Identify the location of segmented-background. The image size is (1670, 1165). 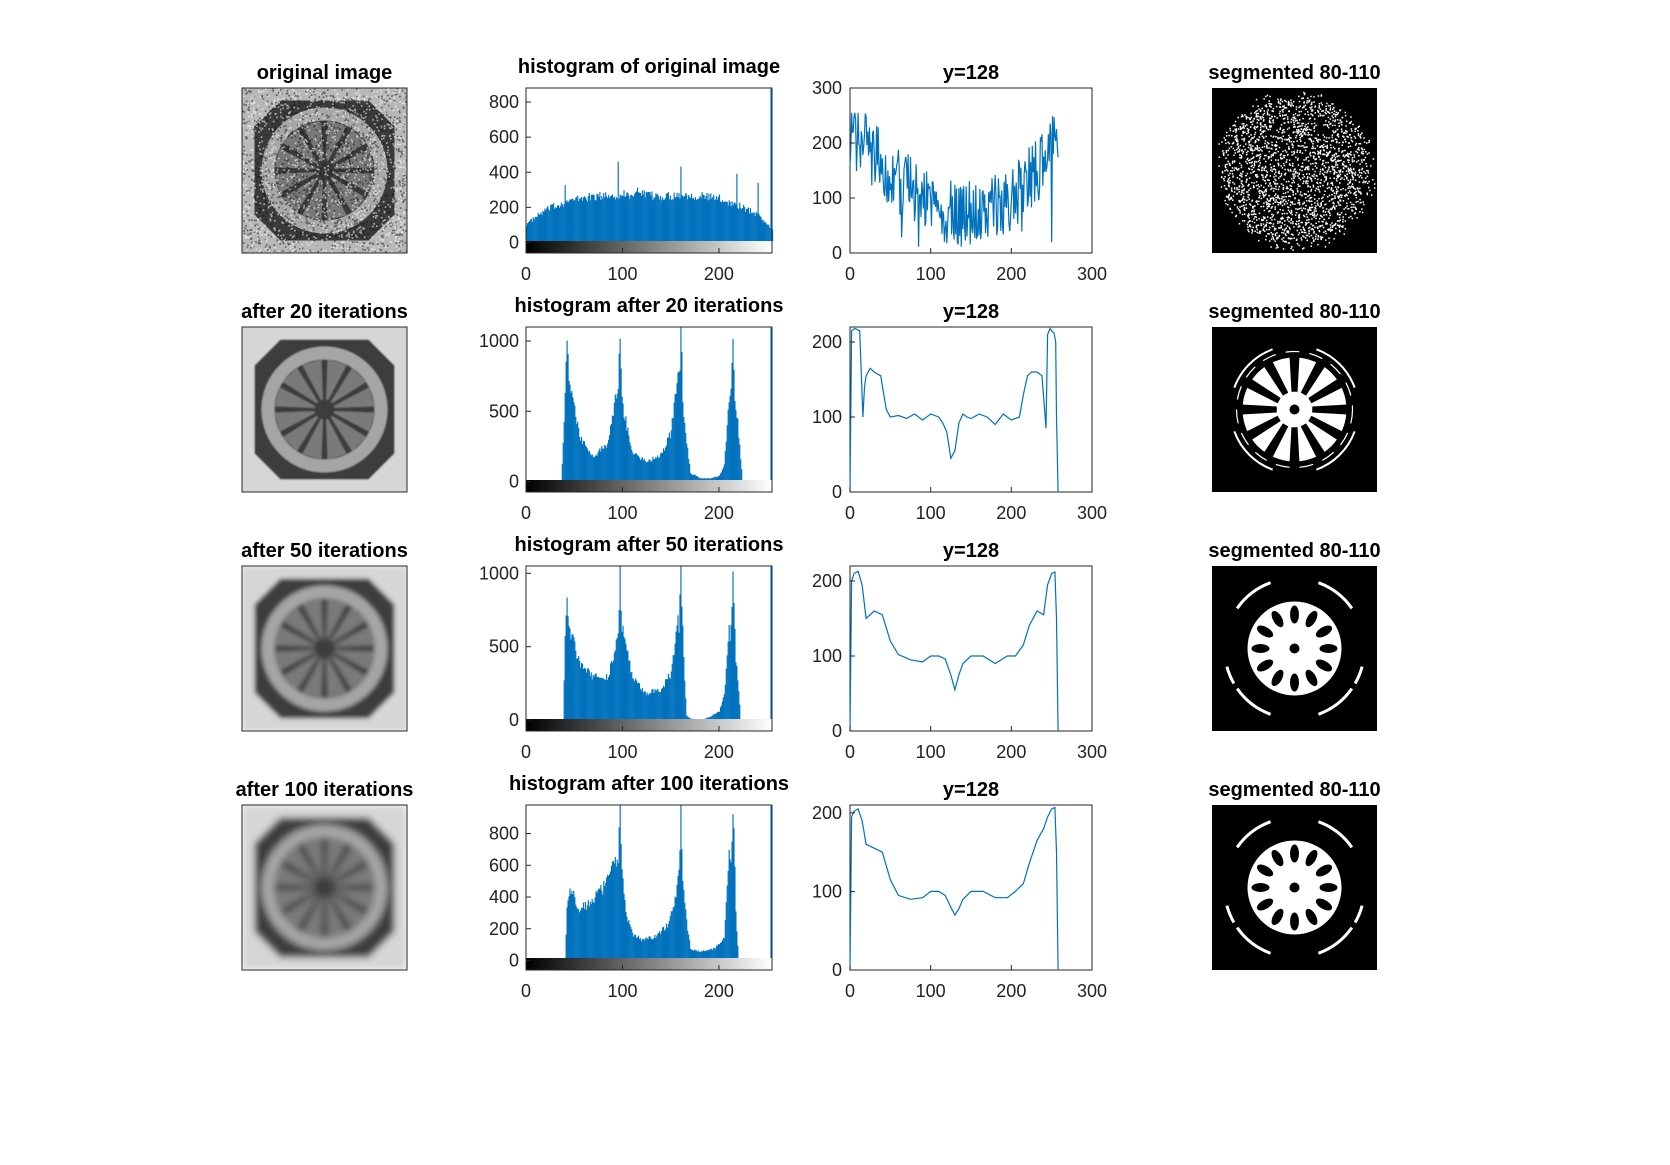
(1294, 170).